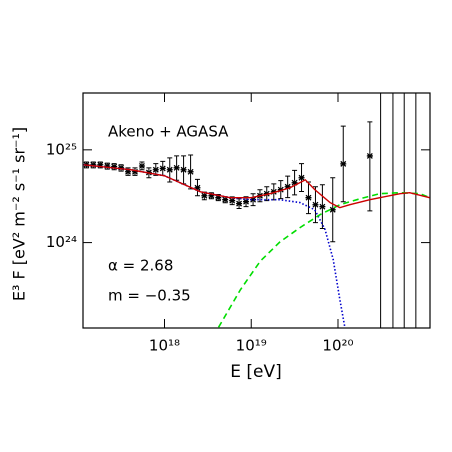  I want to click on annotation: α = 2.68, so click(140, 266).